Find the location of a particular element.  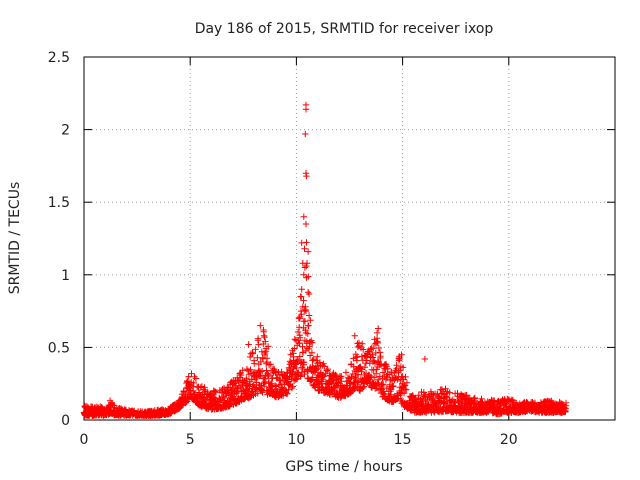

y-tick-label: 2 is located at coordinates (65, 131).